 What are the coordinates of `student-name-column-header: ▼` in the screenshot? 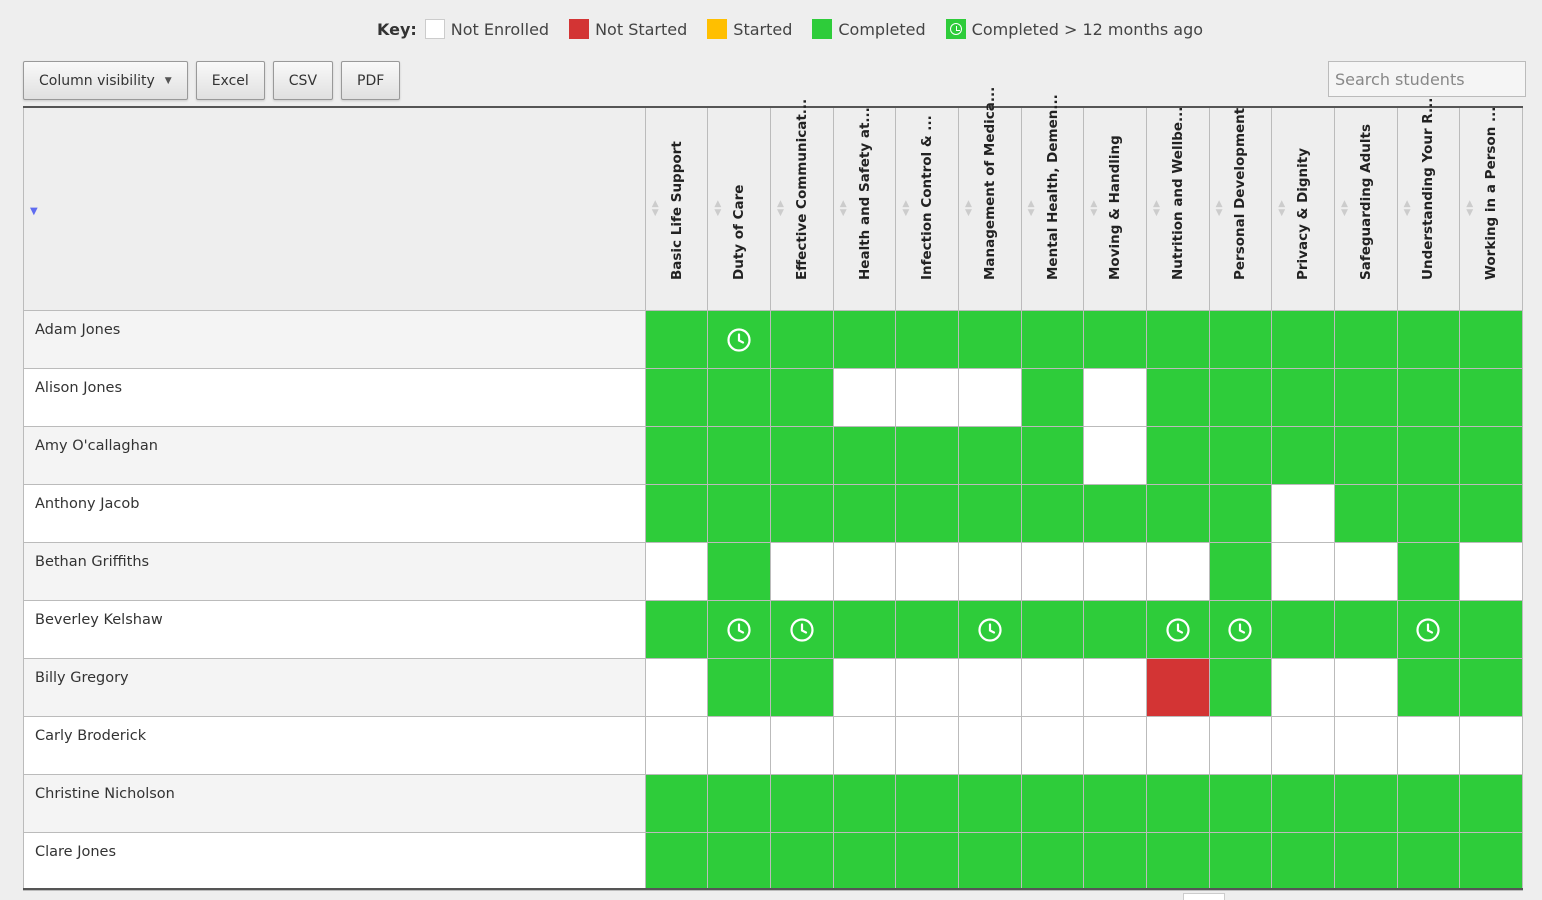 It's located at (334, 209).